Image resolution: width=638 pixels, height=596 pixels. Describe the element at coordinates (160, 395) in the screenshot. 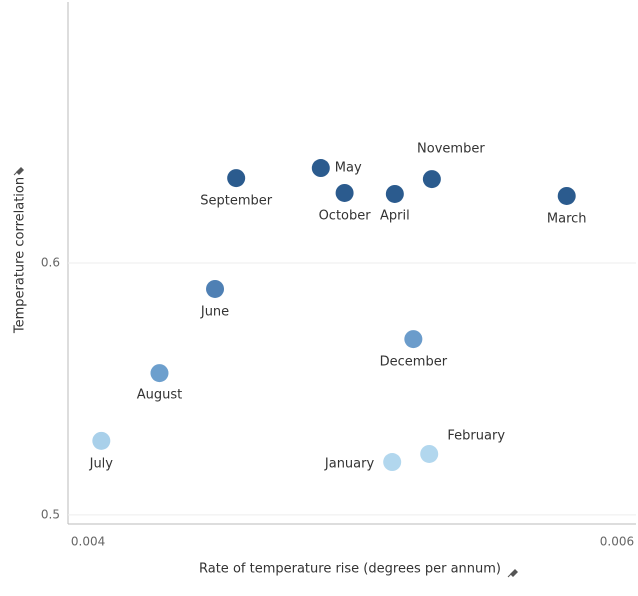

I see `point-label: August` at that location.